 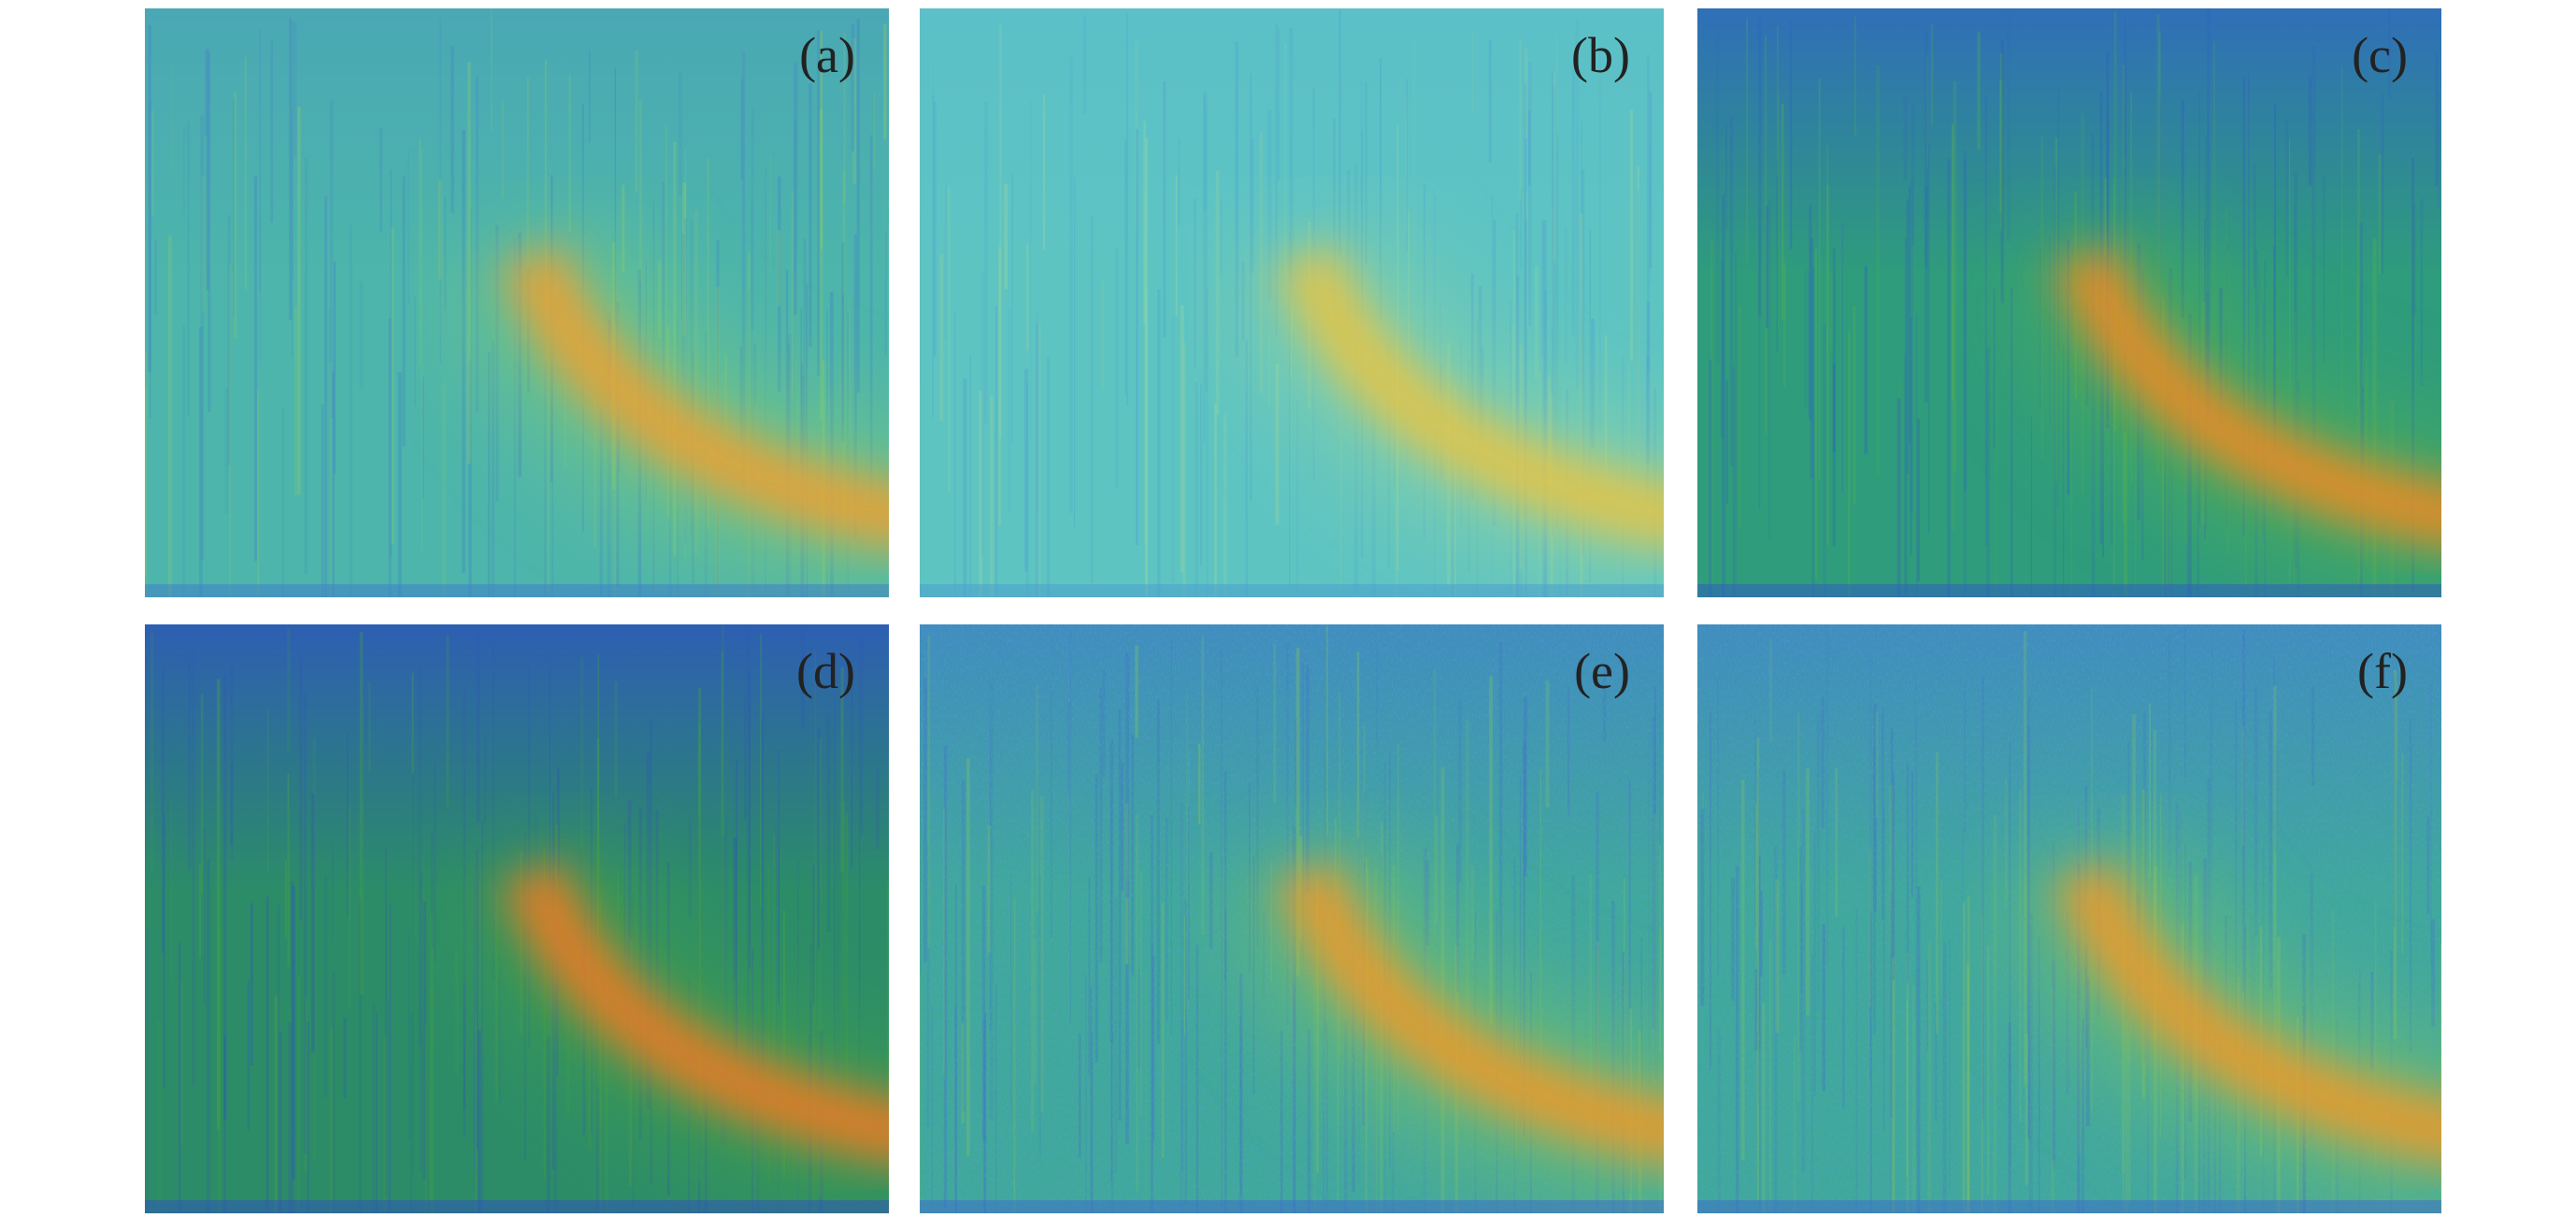 What do you see at coordinates (827, 55) in the screenshot?
I see `panel-label: (a)` at bounding box center [827, 55].